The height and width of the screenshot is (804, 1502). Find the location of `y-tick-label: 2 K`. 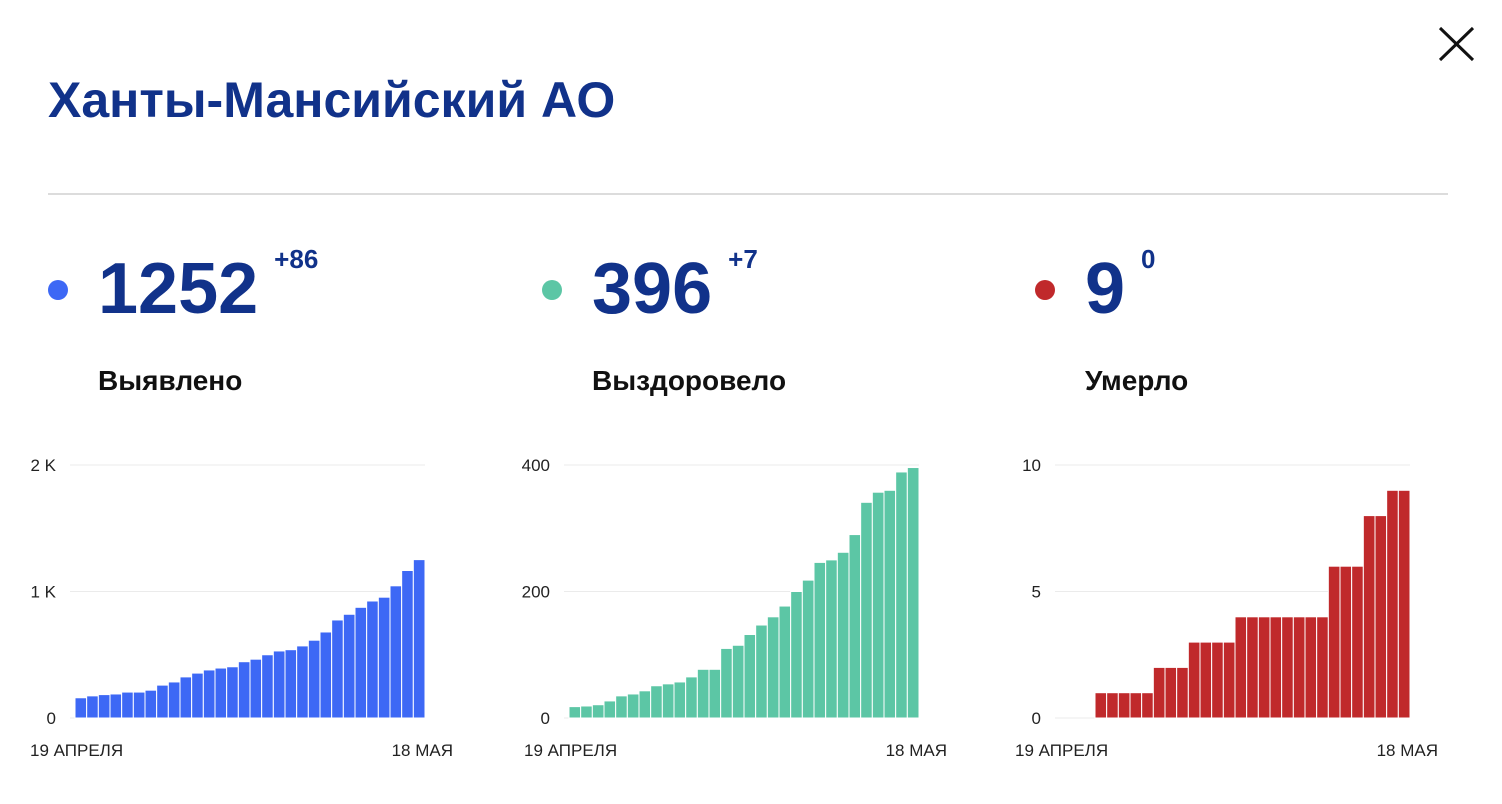

y-tick-label: 2 K is located at coordinates (43, 465).